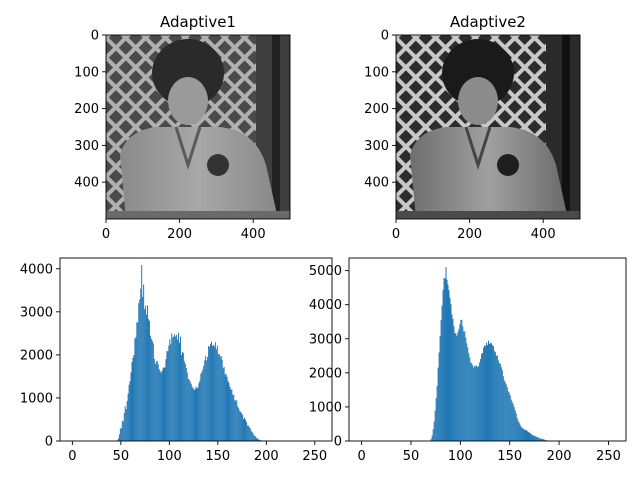  Describe the element at coordinates (509, 456) in the screenshot. I see `x-tick-label: 150` at that location.